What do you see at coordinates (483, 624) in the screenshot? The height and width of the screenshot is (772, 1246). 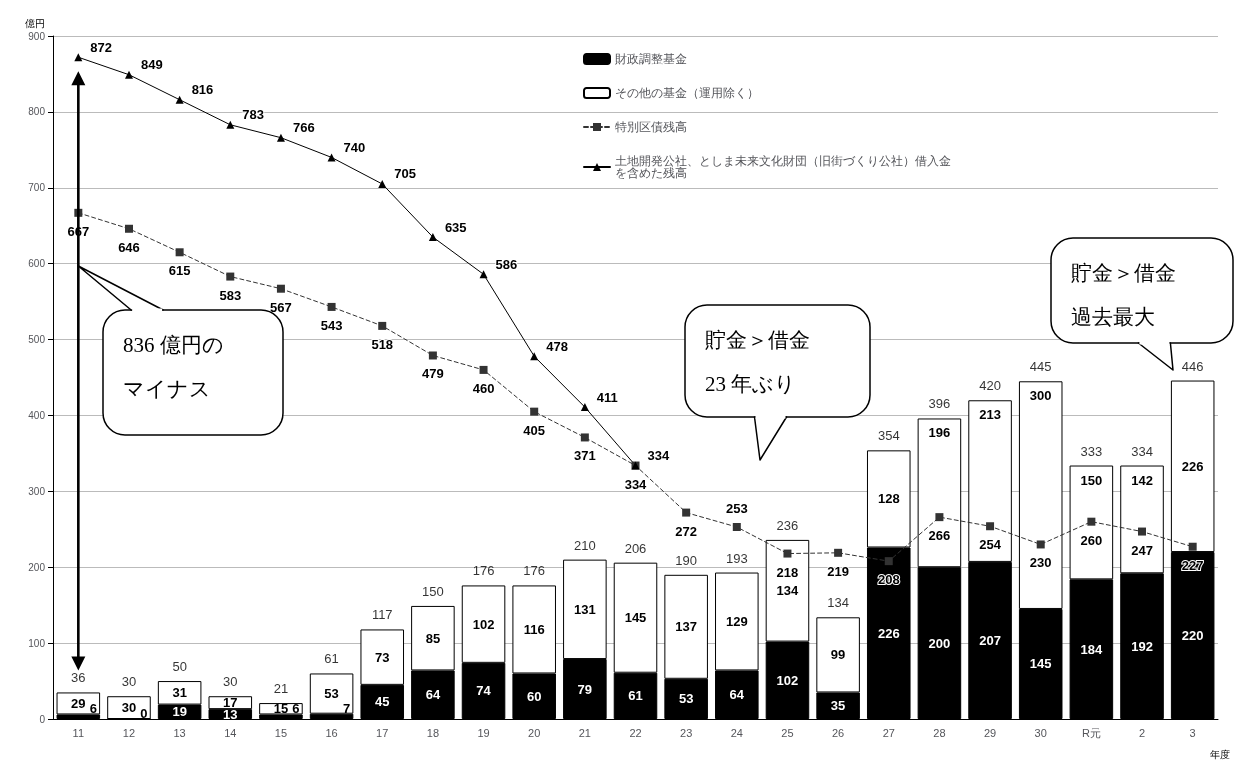 I see `data-label: 102` at bounding box center [483, 624].